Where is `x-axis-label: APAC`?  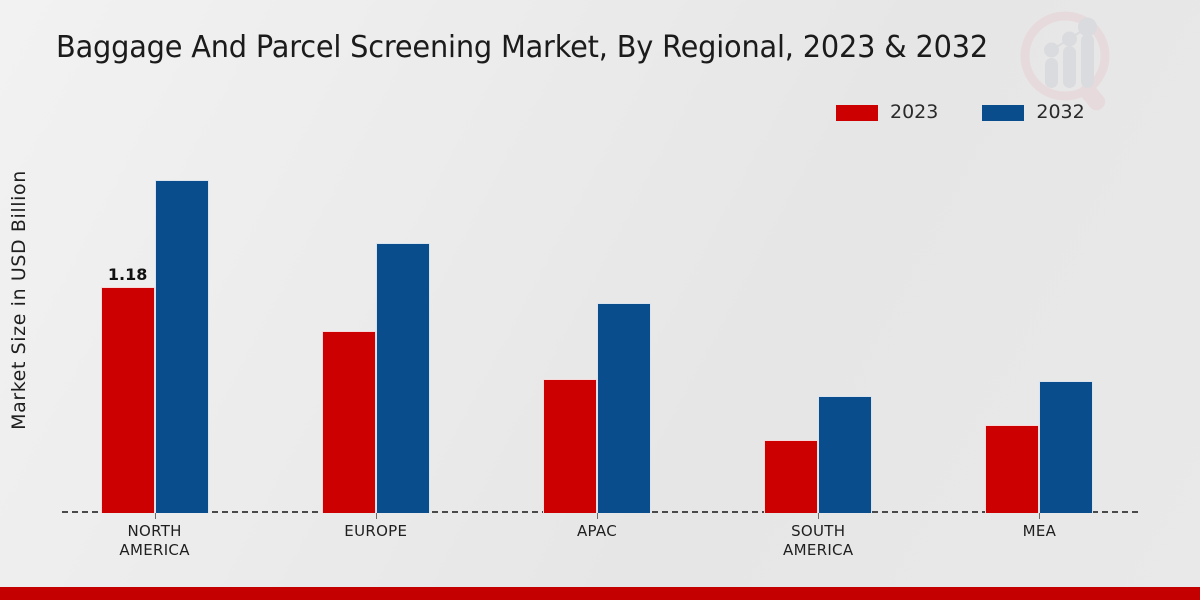 x-axis-label: APAC is located at coordinates (596, 531).